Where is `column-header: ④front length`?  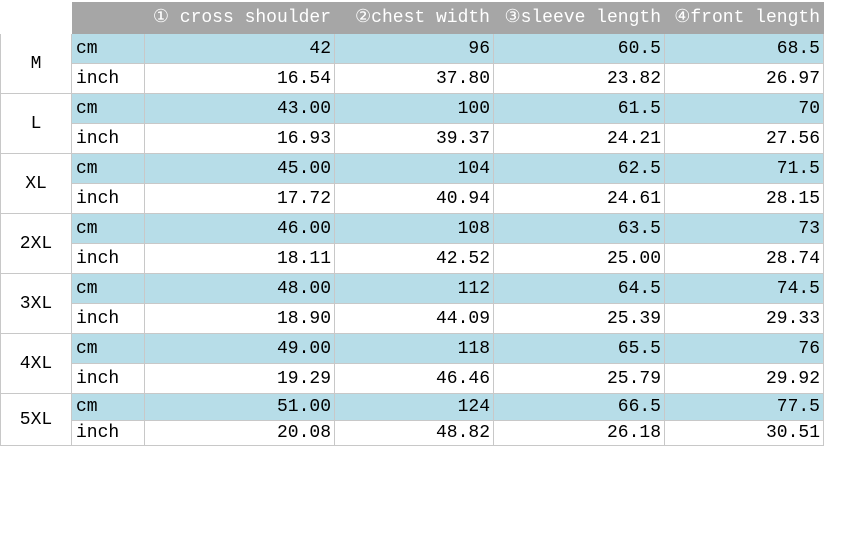
column-header: ④front length is located at coordinates (744, 18).